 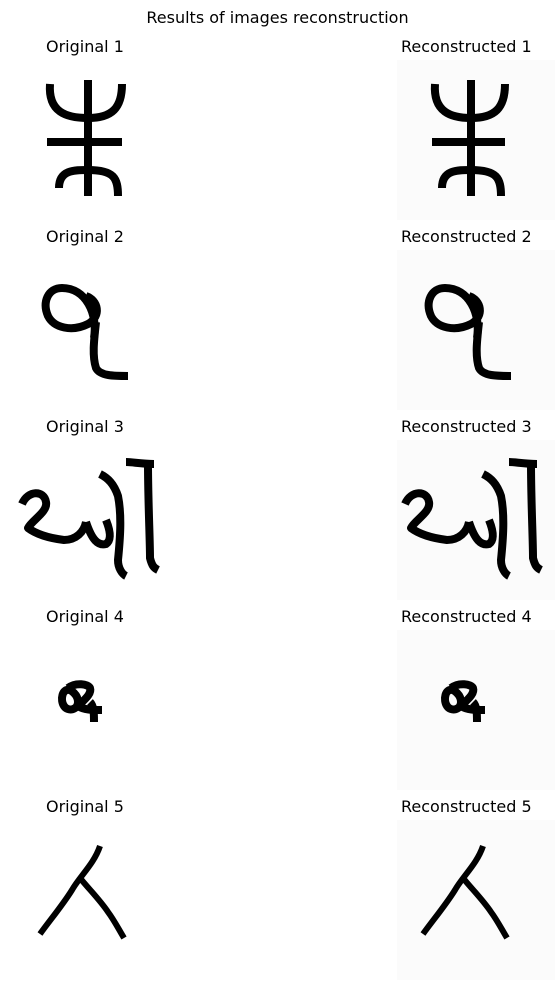 I want to click on reconstructed-label-1: Reconstructed 1, so click(x=466, y=46).